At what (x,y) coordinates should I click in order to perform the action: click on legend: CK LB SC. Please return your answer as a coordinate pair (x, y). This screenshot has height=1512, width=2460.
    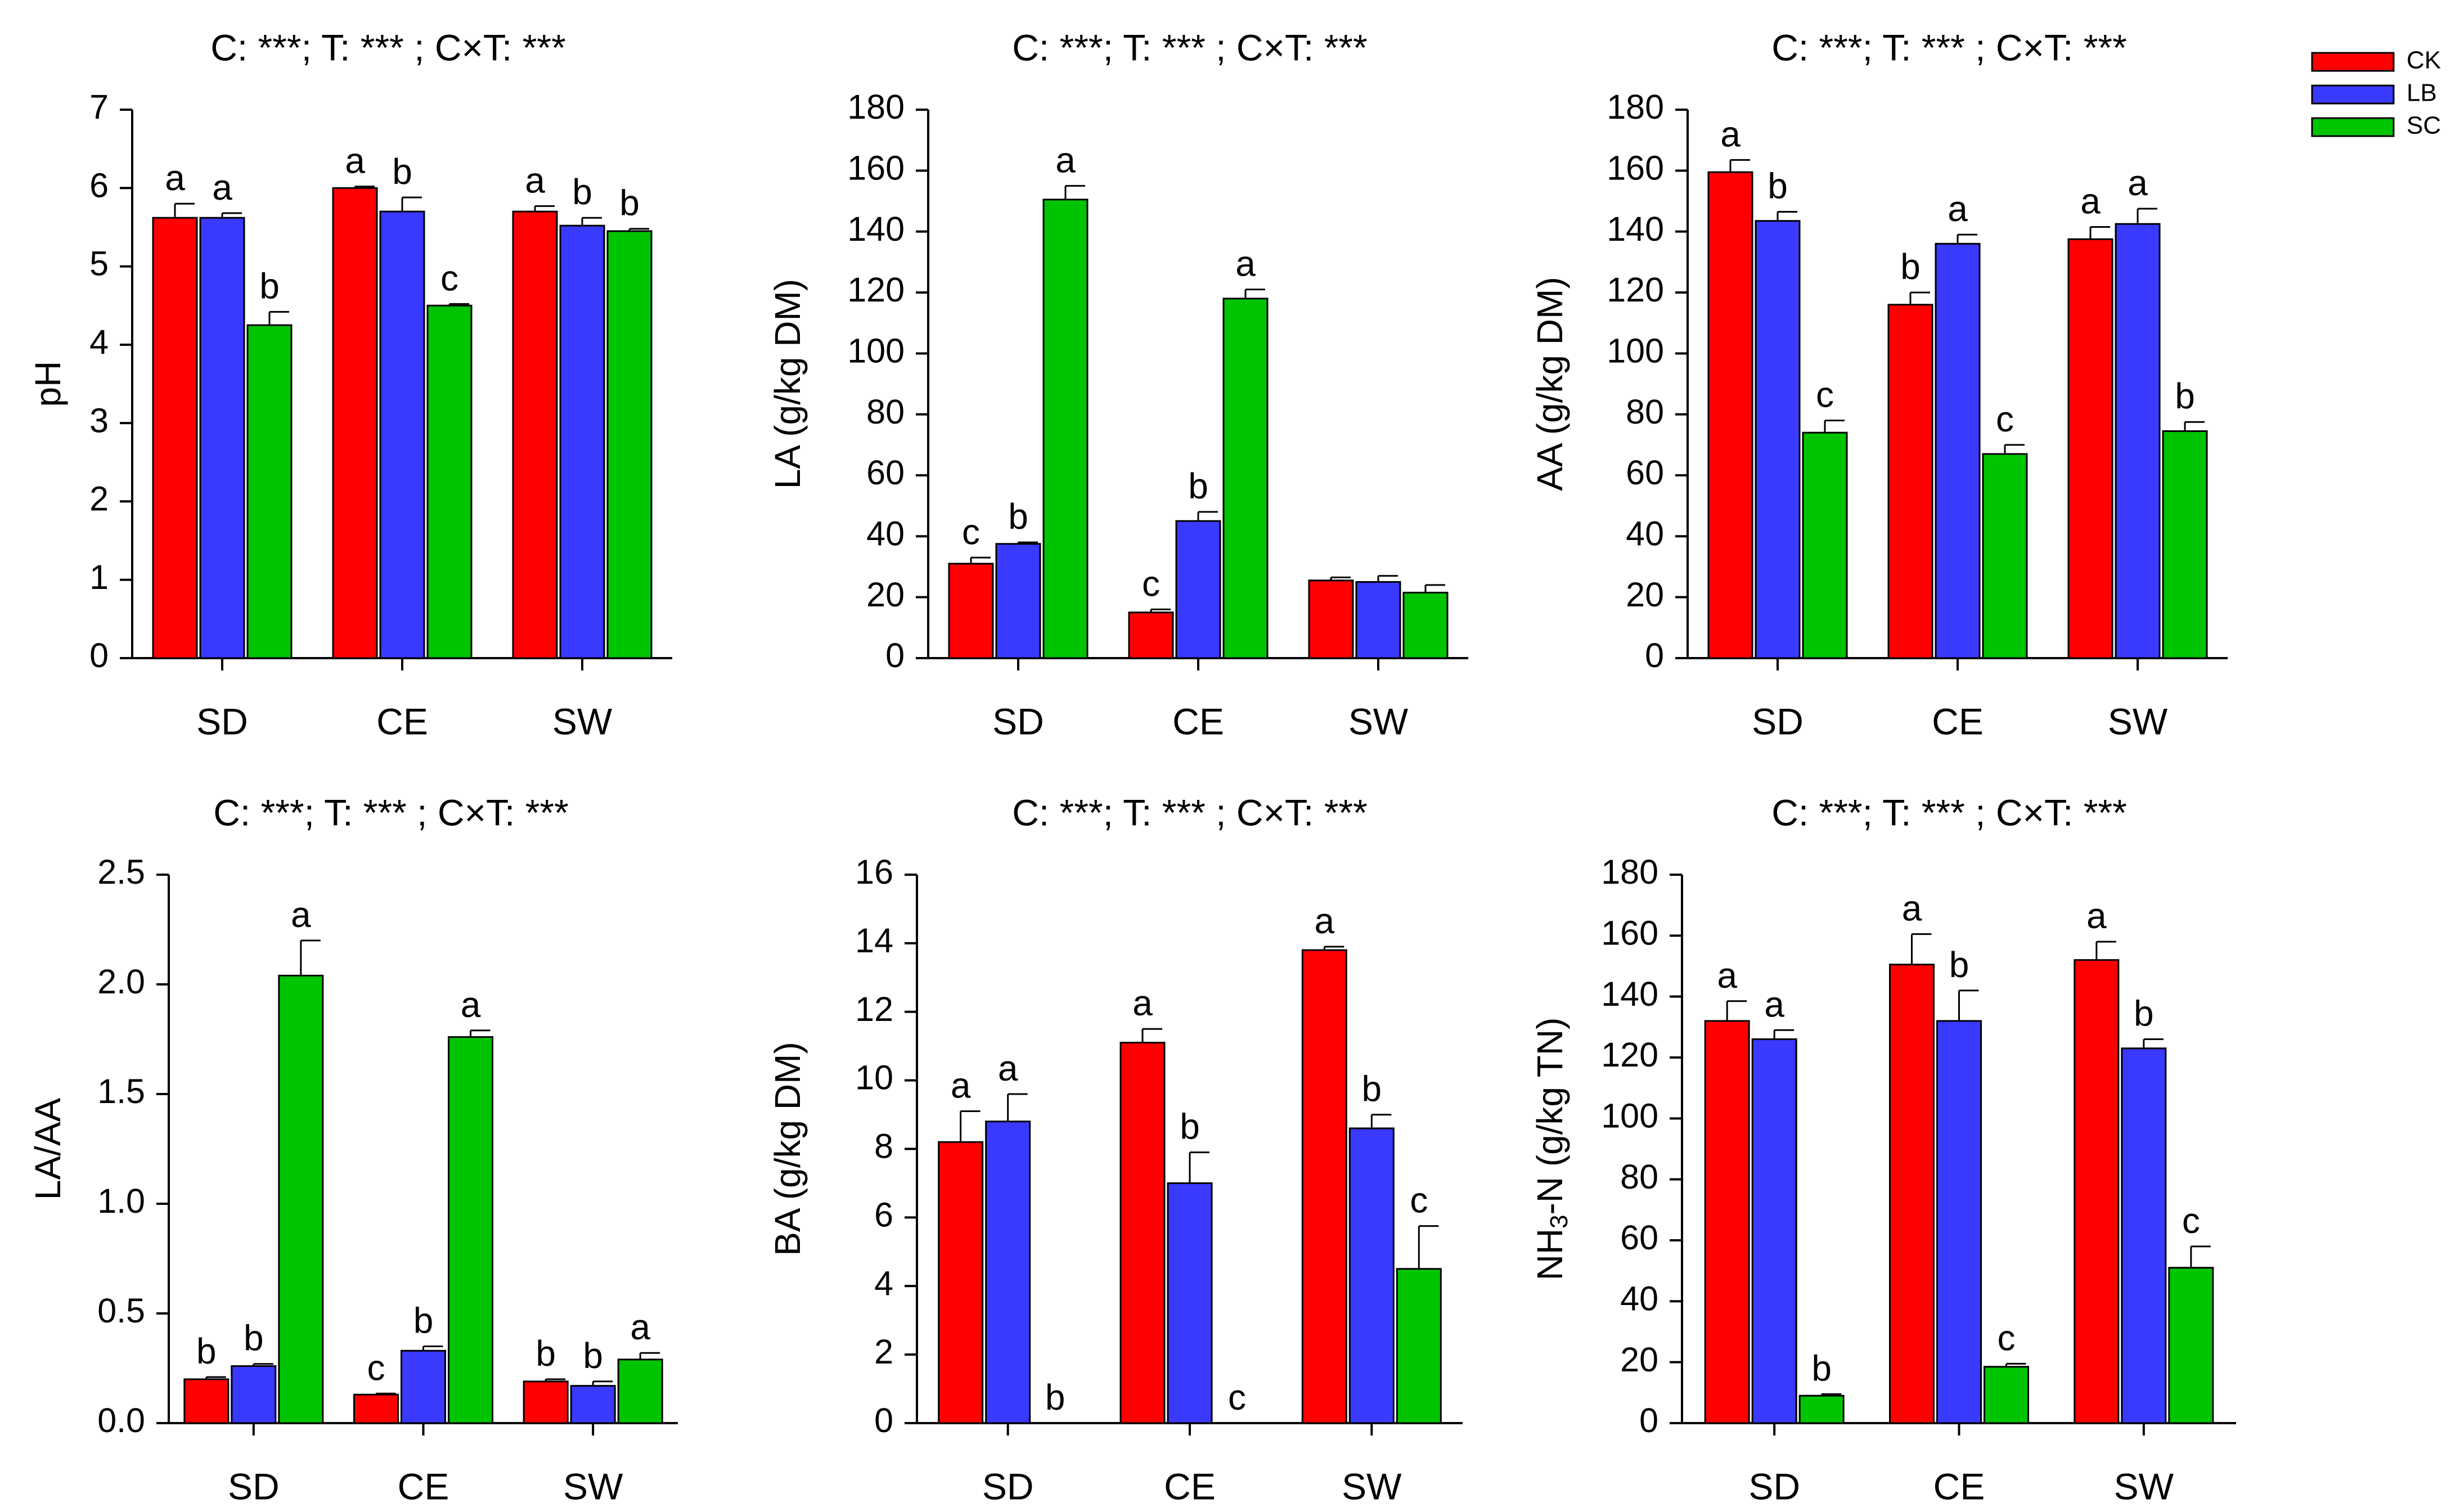
    Looking at the image, I should click on (2376, 93).